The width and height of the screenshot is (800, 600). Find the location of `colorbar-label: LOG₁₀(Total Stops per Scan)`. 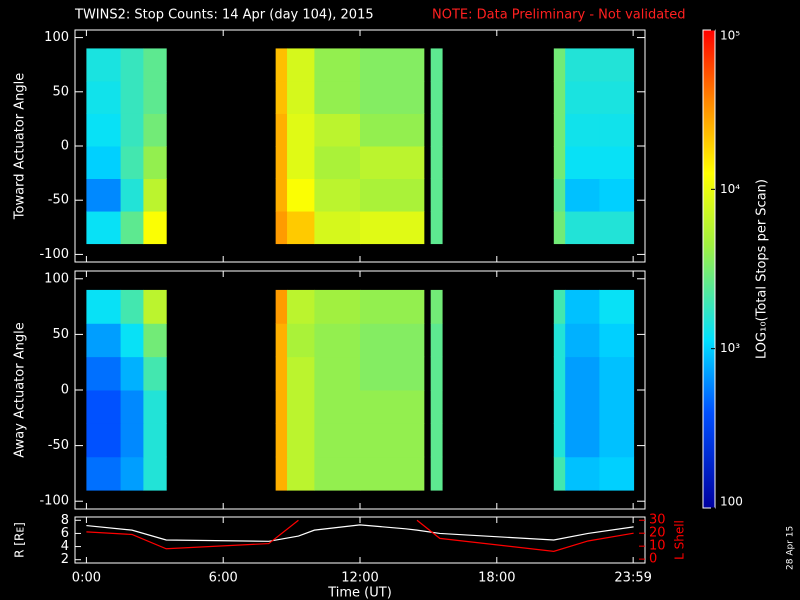

colorbar-label: LOG₁₀(Total Stops per Scan) is located at coordinates (762, 269).